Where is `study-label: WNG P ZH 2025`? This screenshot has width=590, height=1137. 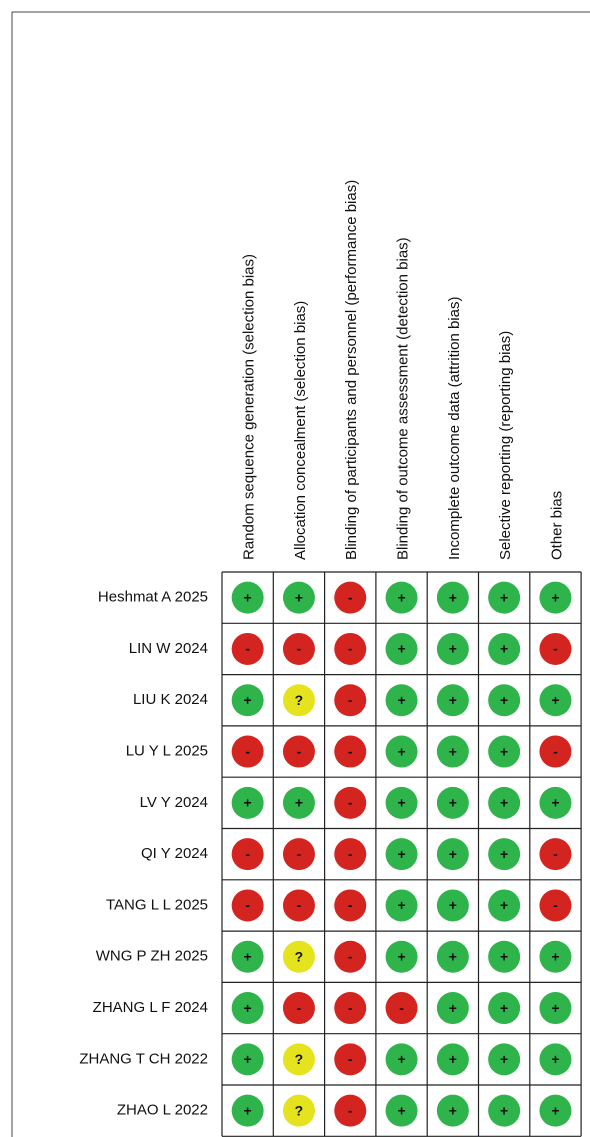 study-label: WNG P ZH 2025 is located at coordinates (152, 956).